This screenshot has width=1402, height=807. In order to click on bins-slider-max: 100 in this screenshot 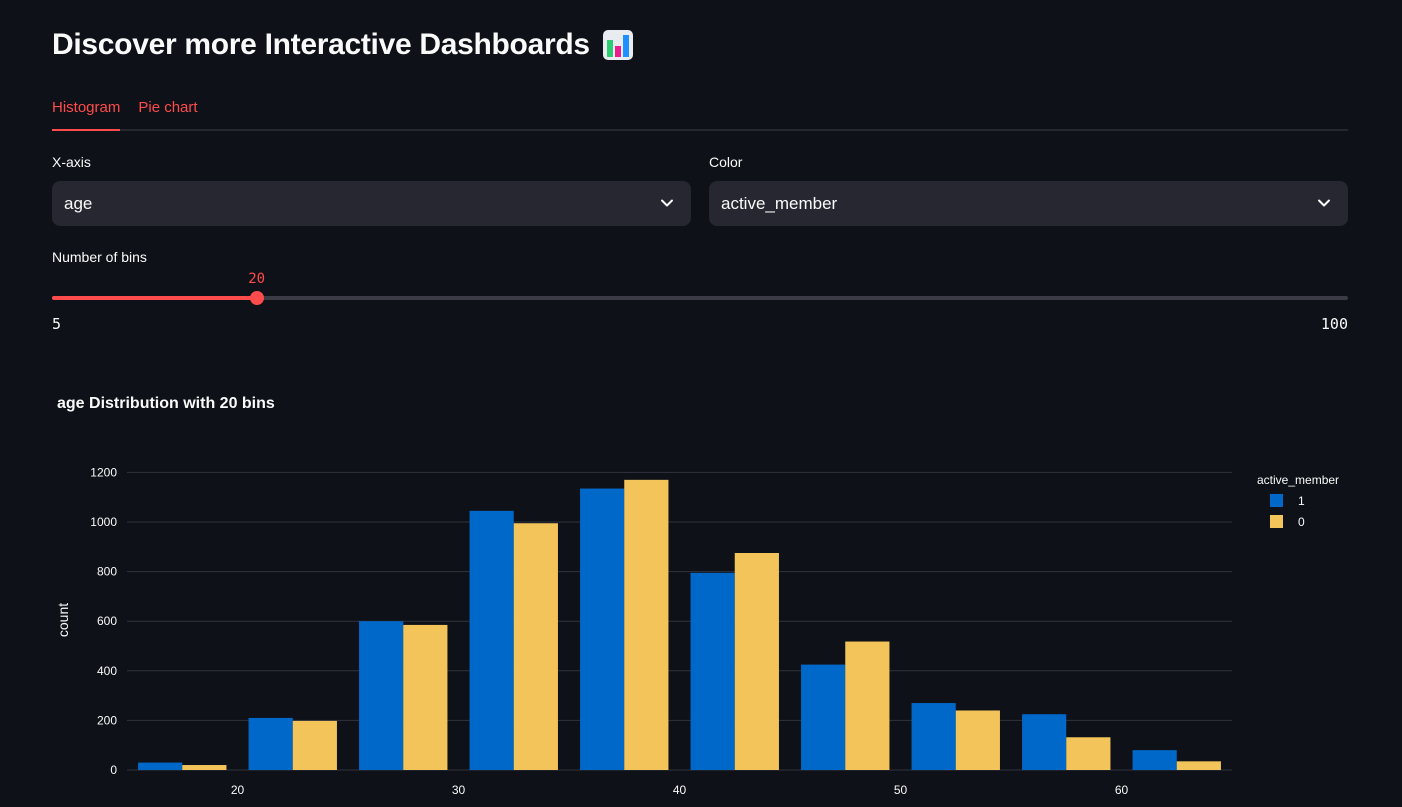, I will do `click(1334, 324)`.